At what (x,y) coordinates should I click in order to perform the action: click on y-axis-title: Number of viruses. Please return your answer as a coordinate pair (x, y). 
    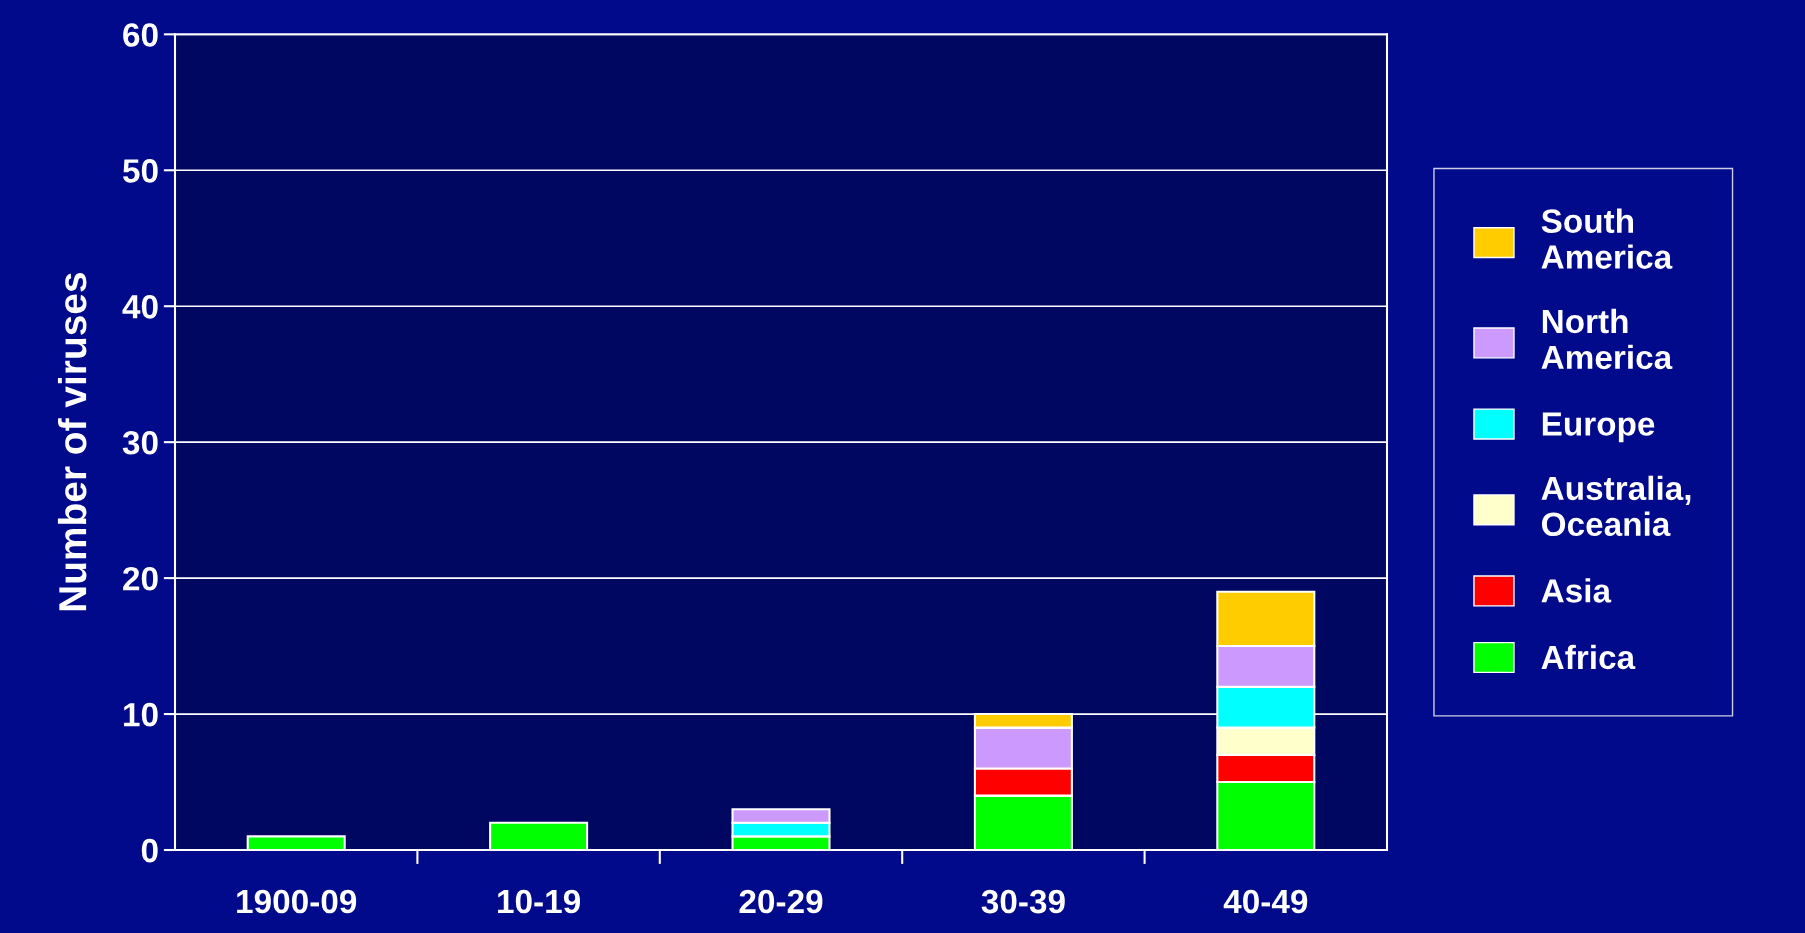
    Looking at the image, I should click on (72, 442).